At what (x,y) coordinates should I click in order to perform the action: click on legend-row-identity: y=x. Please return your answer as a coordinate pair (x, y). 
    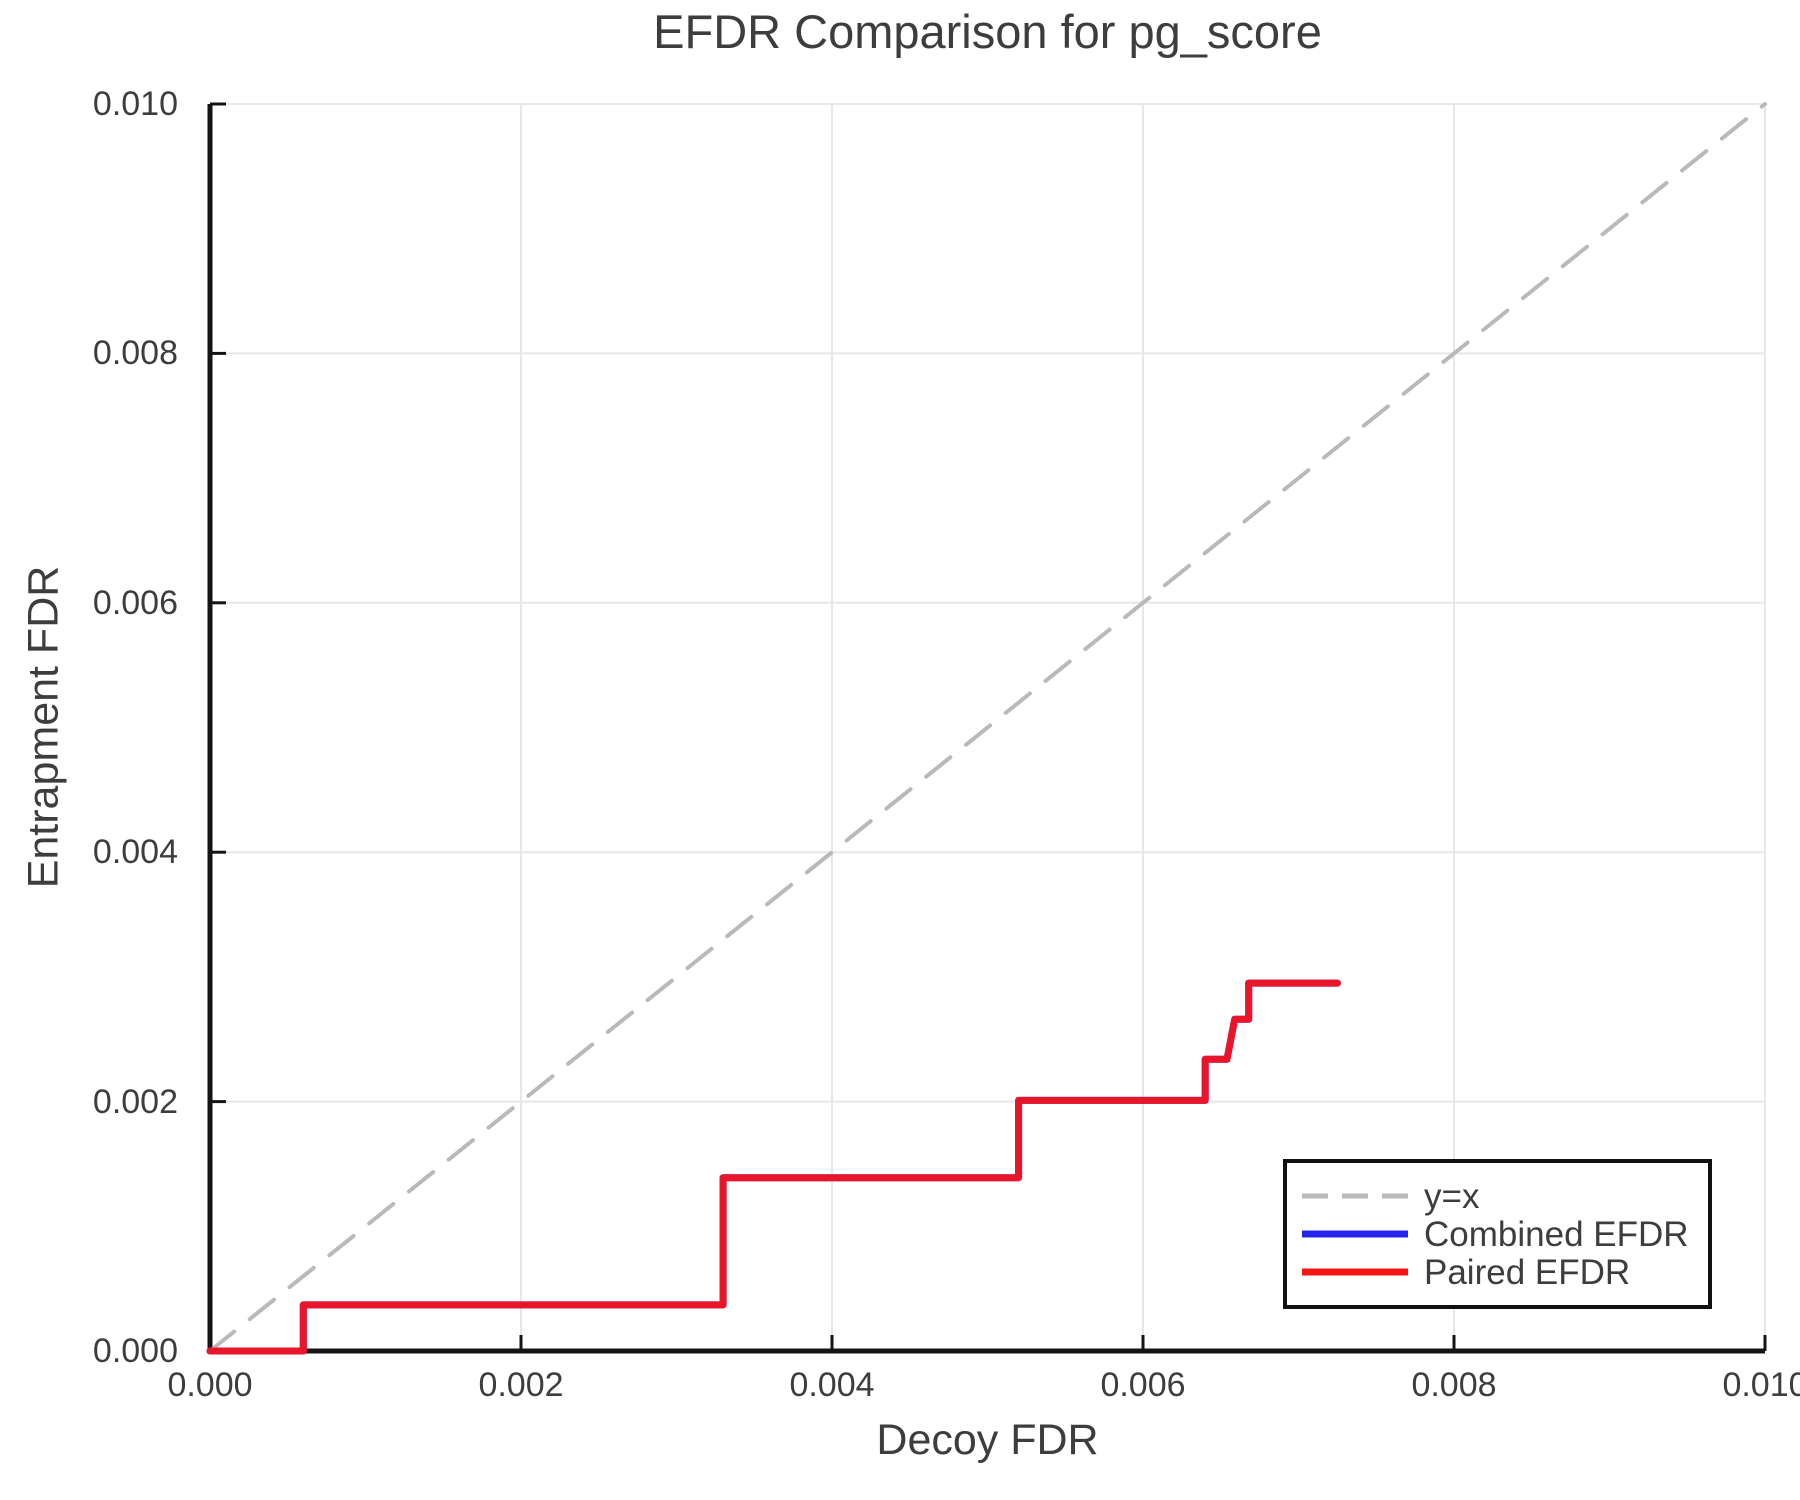
    Looking at the image, I should click on (1505, 1196).